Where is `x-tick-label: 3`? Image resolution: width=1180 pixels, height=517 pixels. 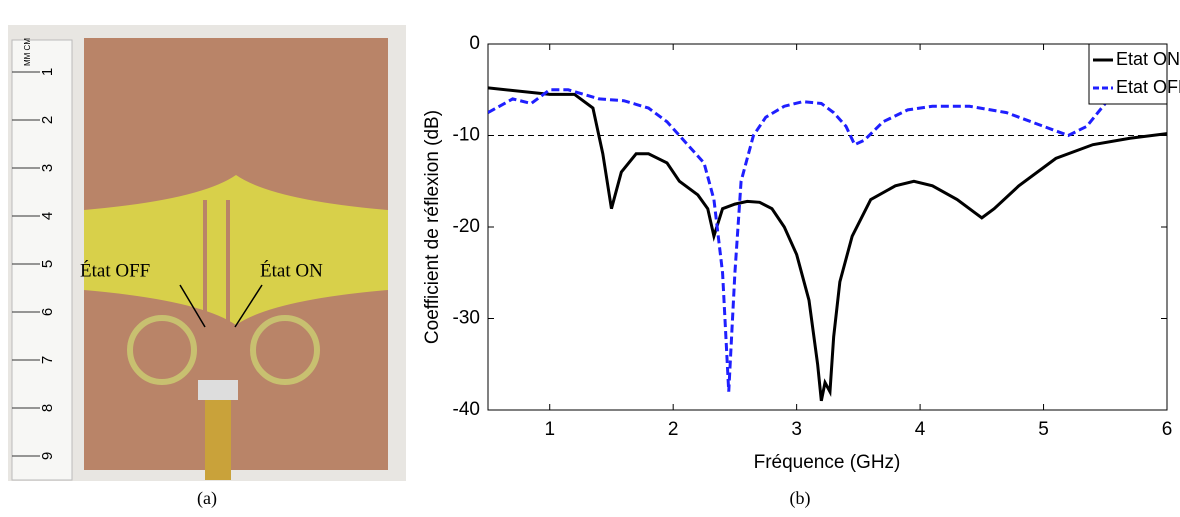
x-tick-label: 3 is located at coordinates (796, 429).